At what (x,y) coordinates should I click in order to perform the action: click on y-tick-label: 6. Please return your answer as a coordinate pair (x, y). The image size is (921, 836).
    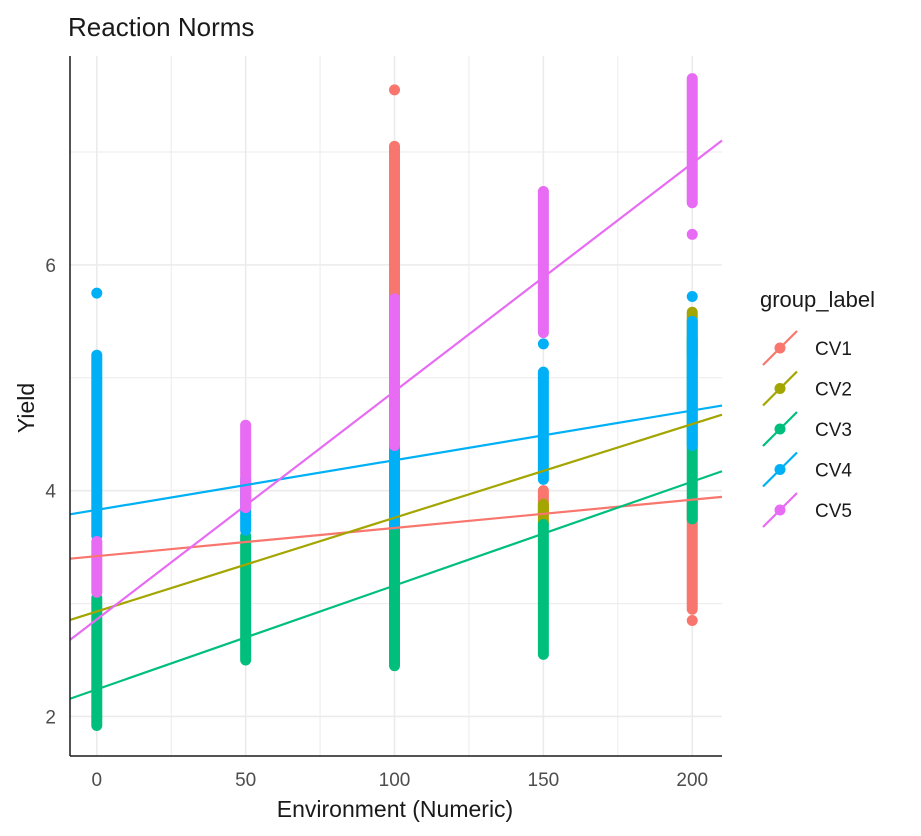
    Looking at the image, I should click on (50, 266).